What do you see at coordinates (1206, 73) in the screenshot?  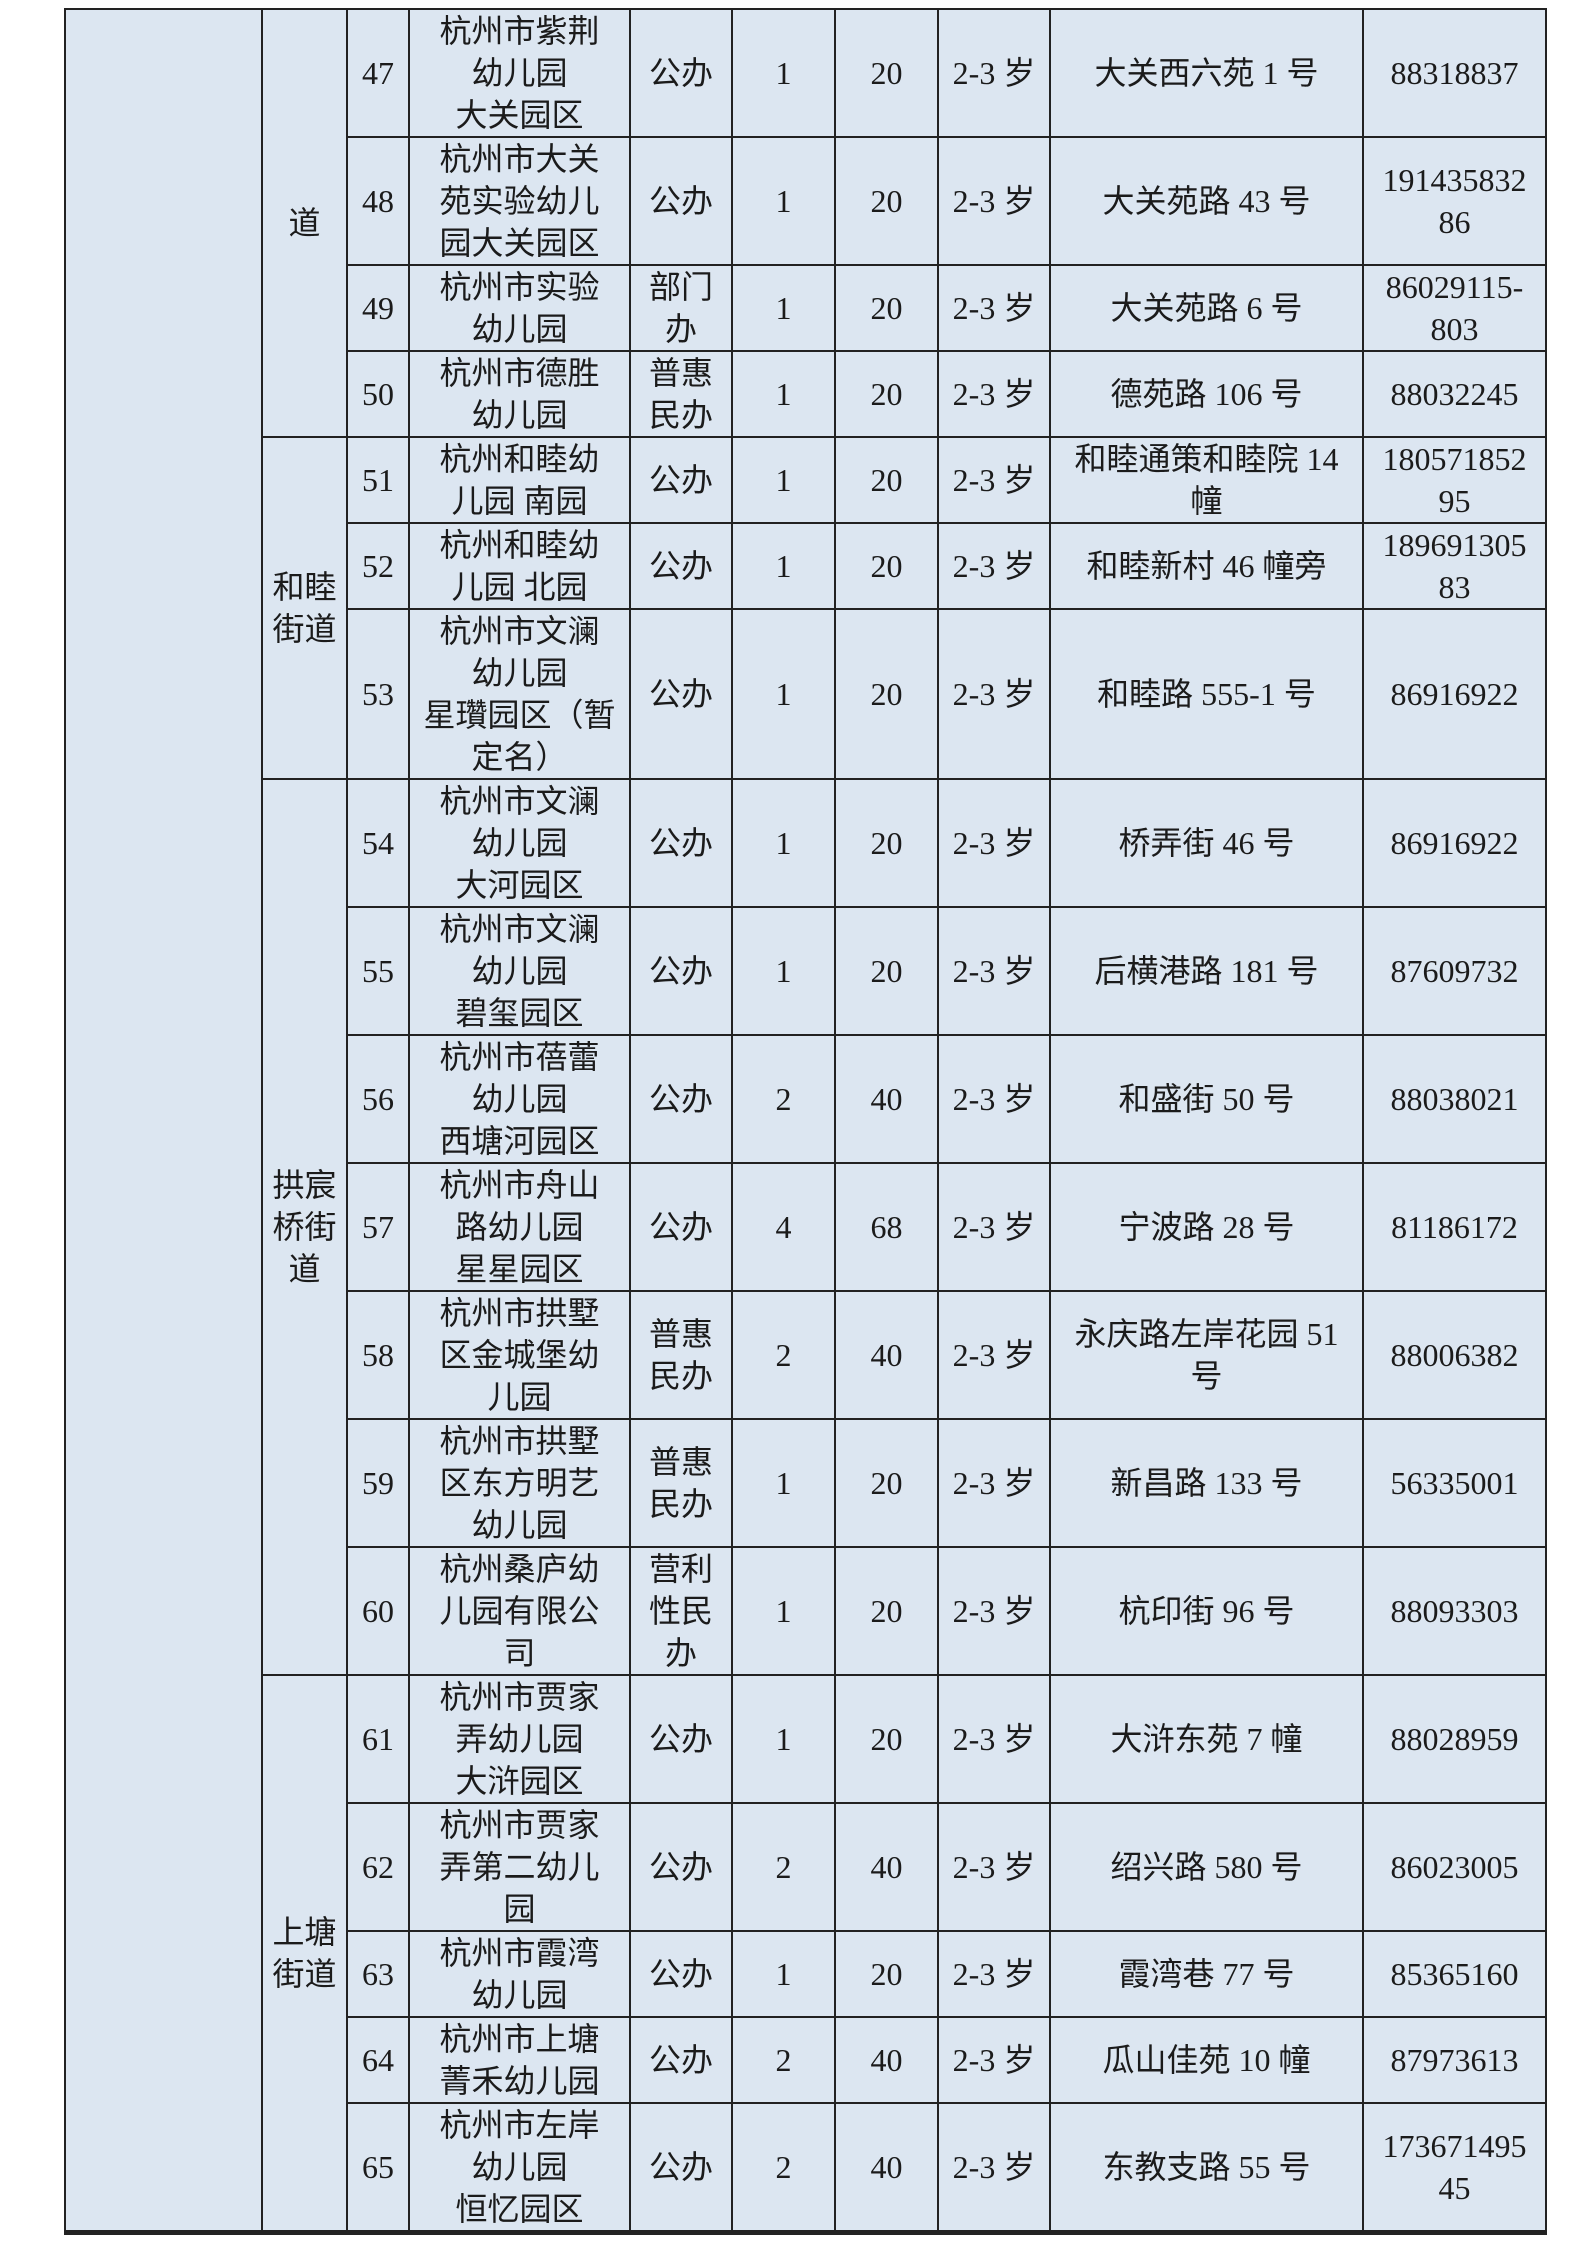 I see `address-cell: 大关西六苑 1 号` at bounding box center [1206, 73].